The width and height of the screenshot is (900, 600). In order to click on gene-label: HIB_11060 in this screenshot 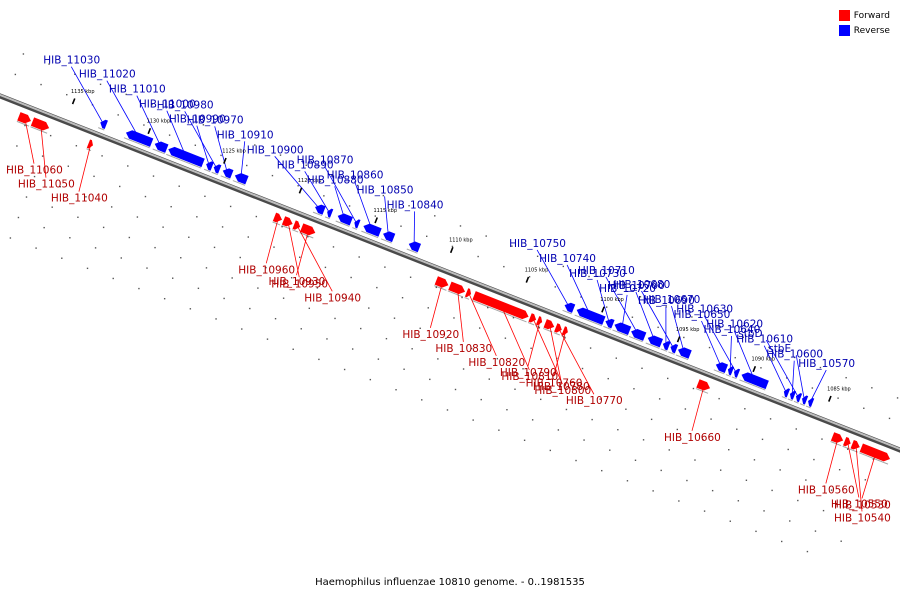, I will do `click(34, 171)`.